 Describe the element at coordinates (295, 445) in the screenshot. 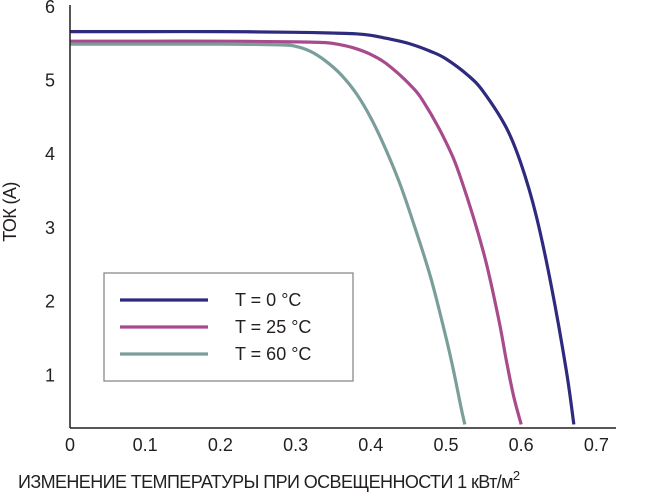

I see `x-tick-label: 0.3` at that location.